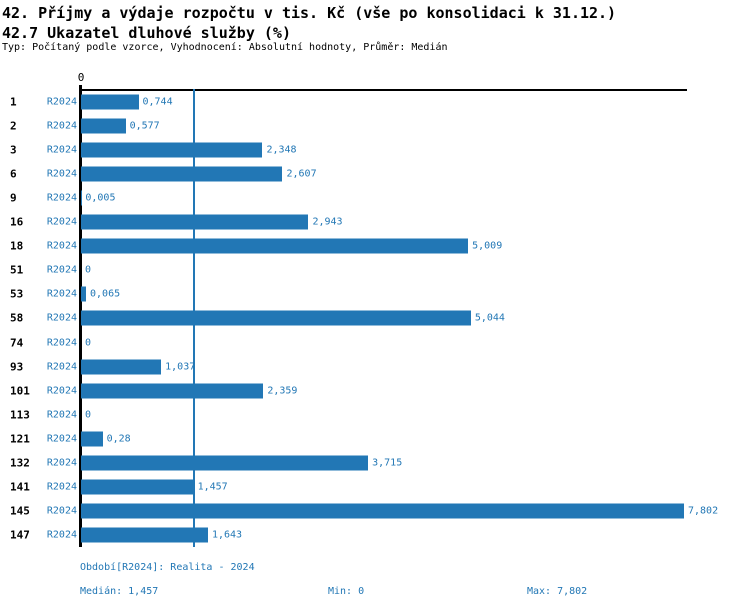  I want to click on bar-row: 18 R2024 5,009, so click(375, 246).